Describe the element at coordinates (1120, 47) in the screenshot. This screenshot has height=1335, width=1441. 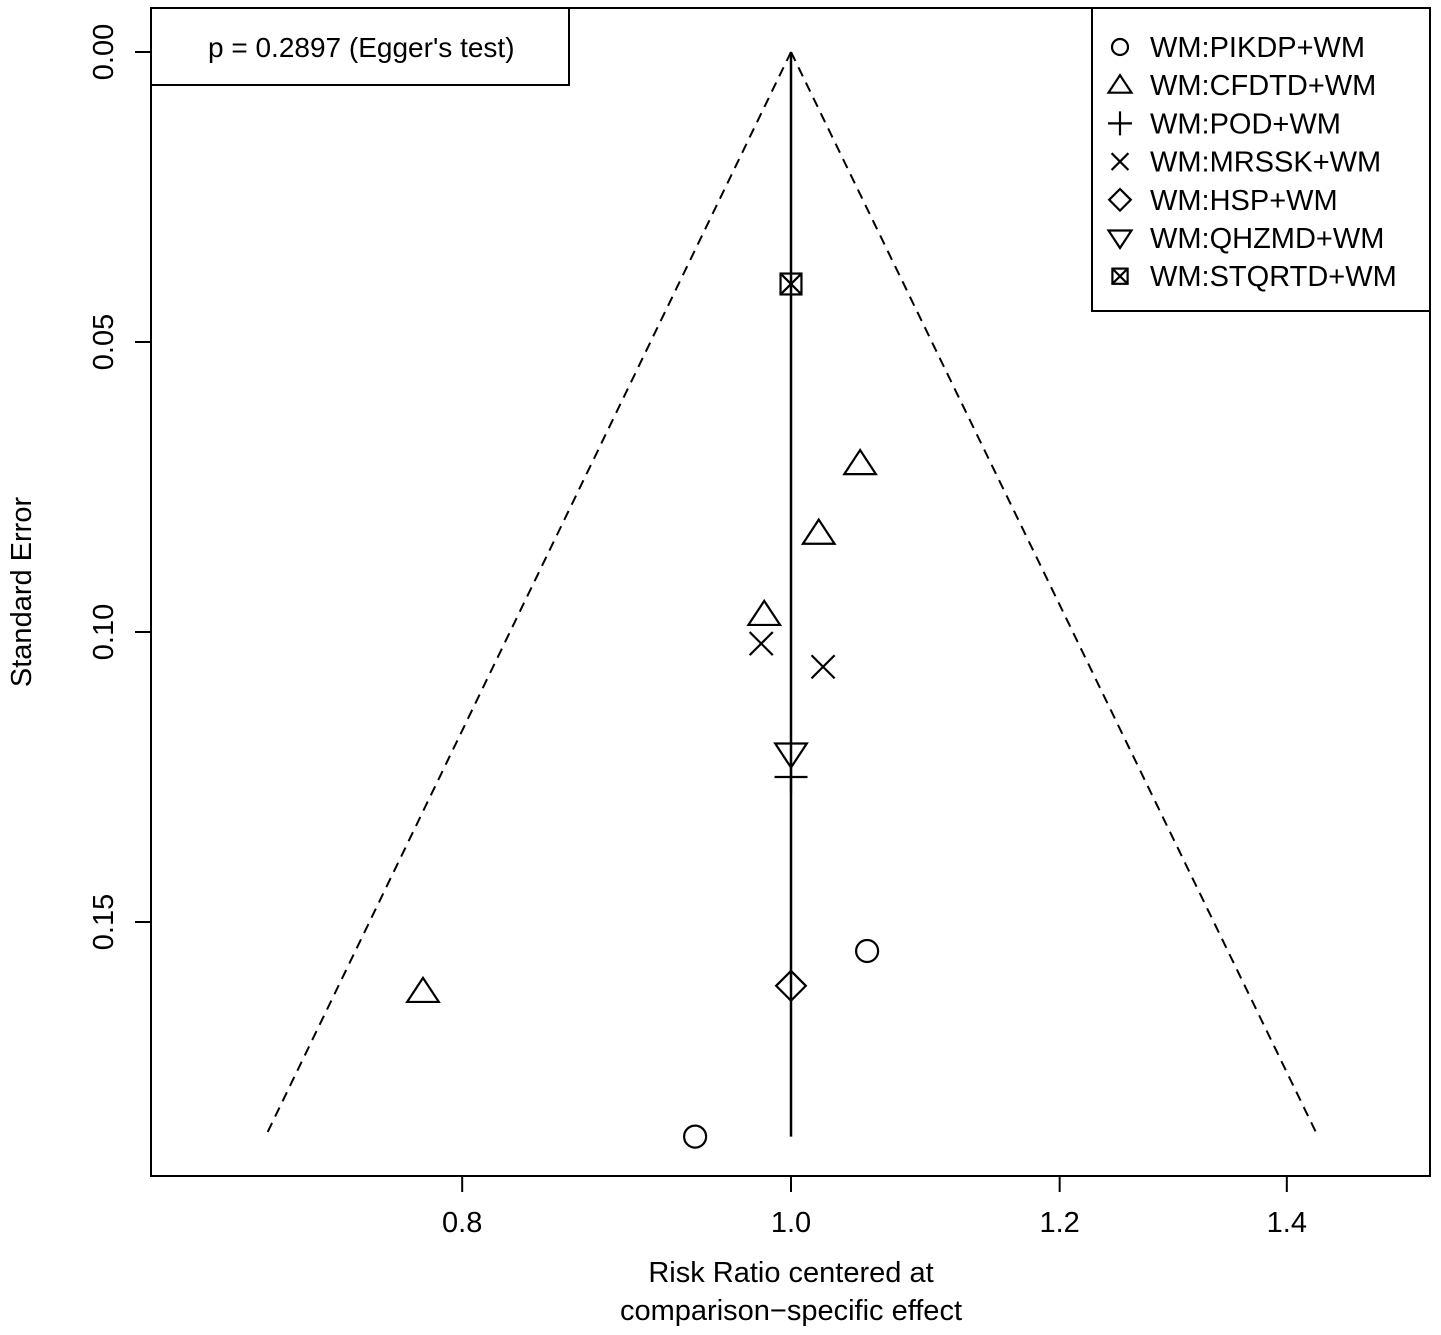
I see `legend-symbol-circle` at that location.